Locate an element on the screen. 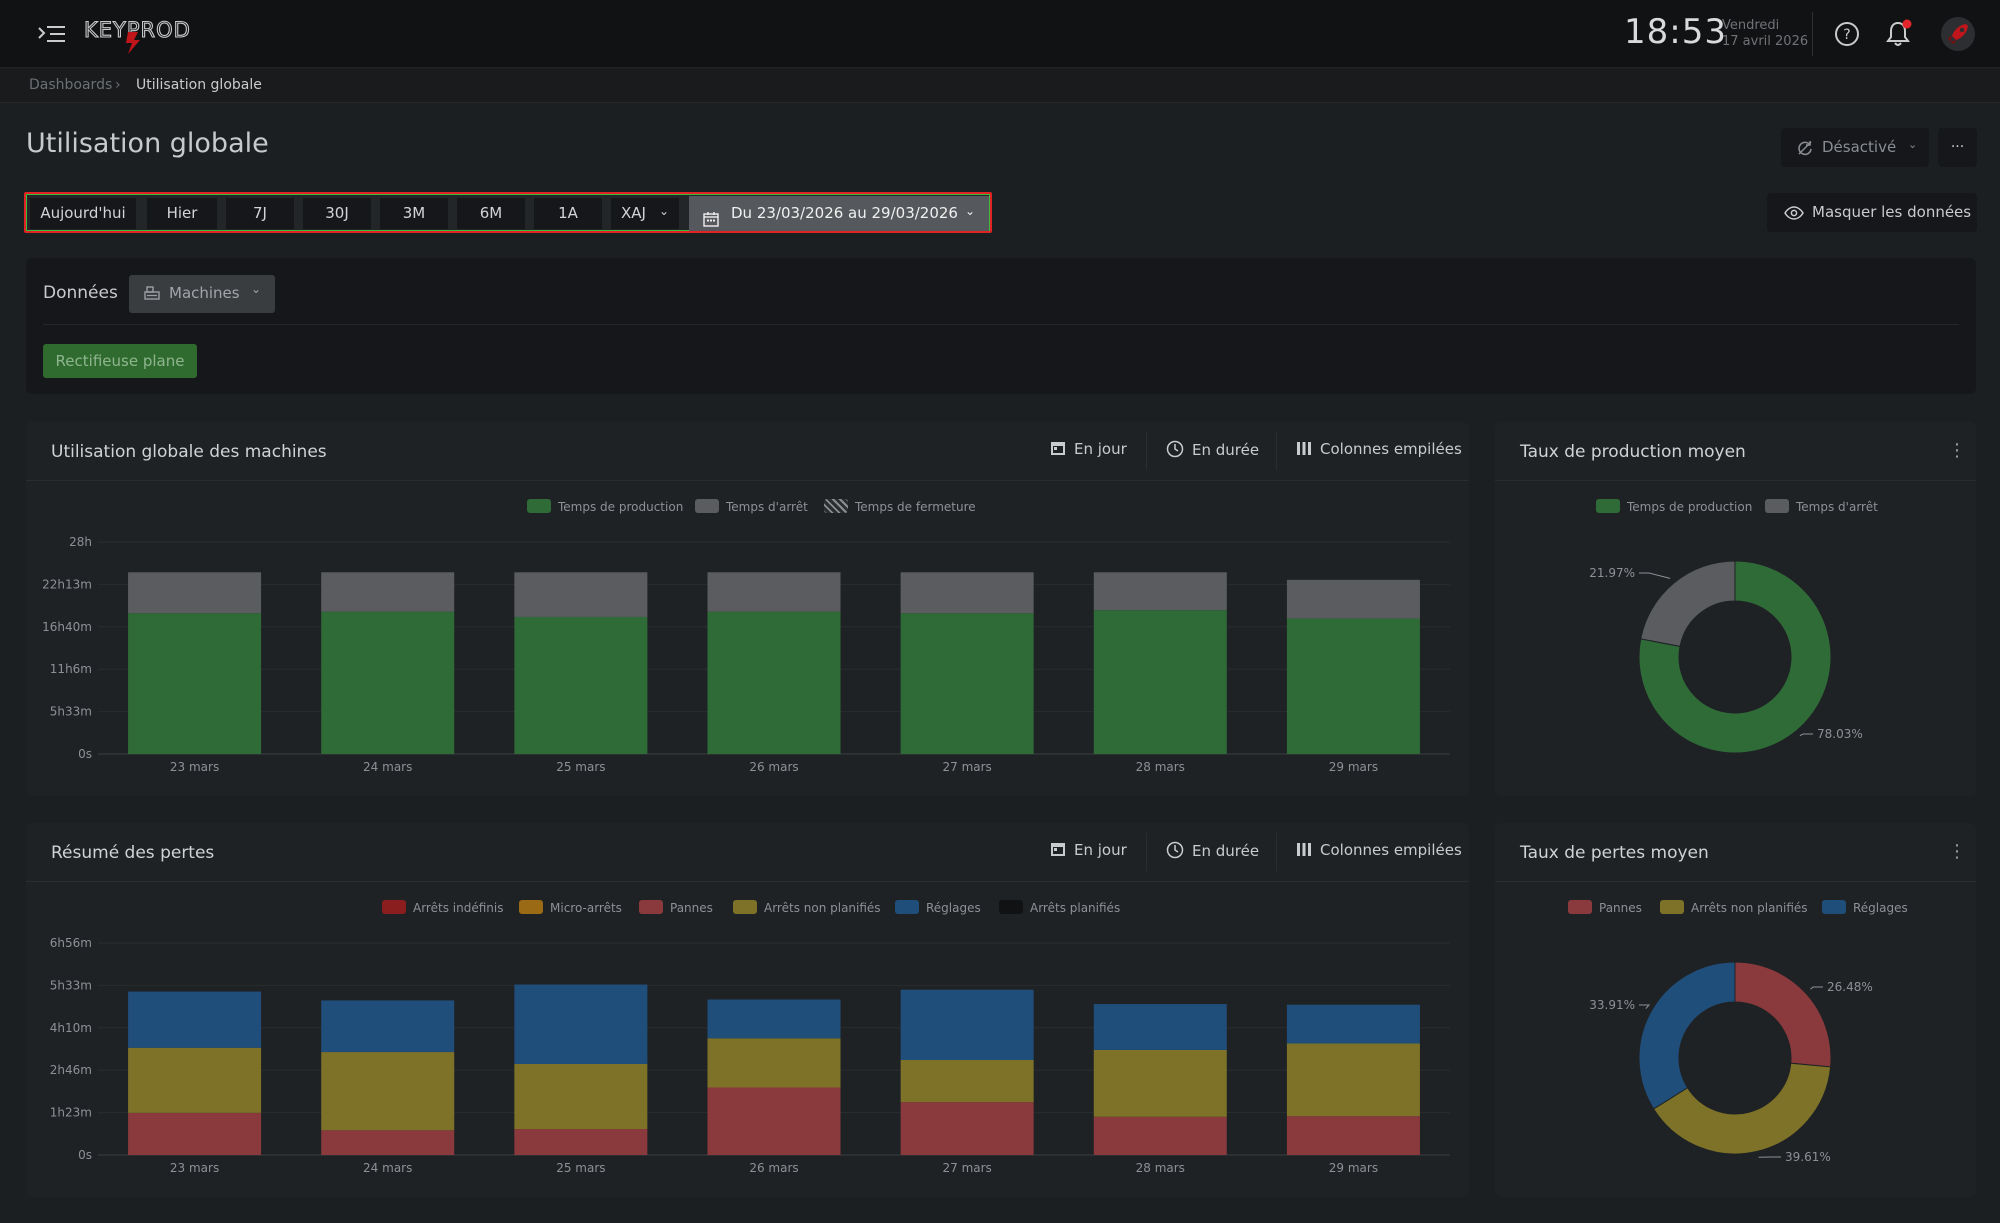  legend-label: Temps d'arrêt is located at coordinates (767, 507).